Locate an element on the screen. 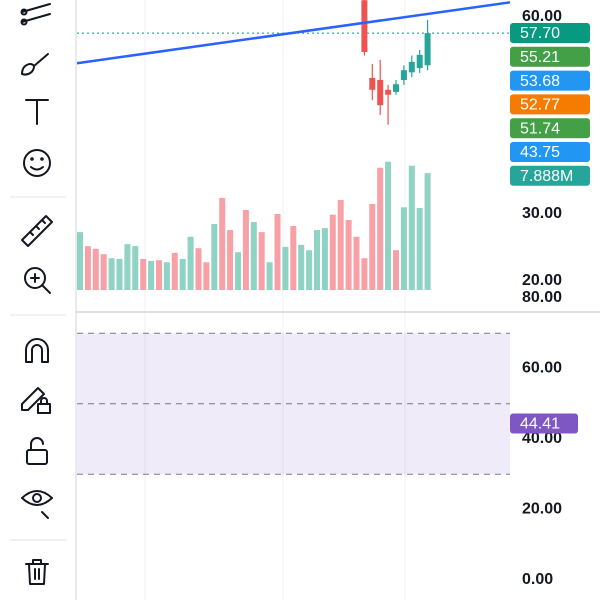 The height and width of the screenshot is (600, 600). lock-drawings-tool is located at coordinates (36, 400).